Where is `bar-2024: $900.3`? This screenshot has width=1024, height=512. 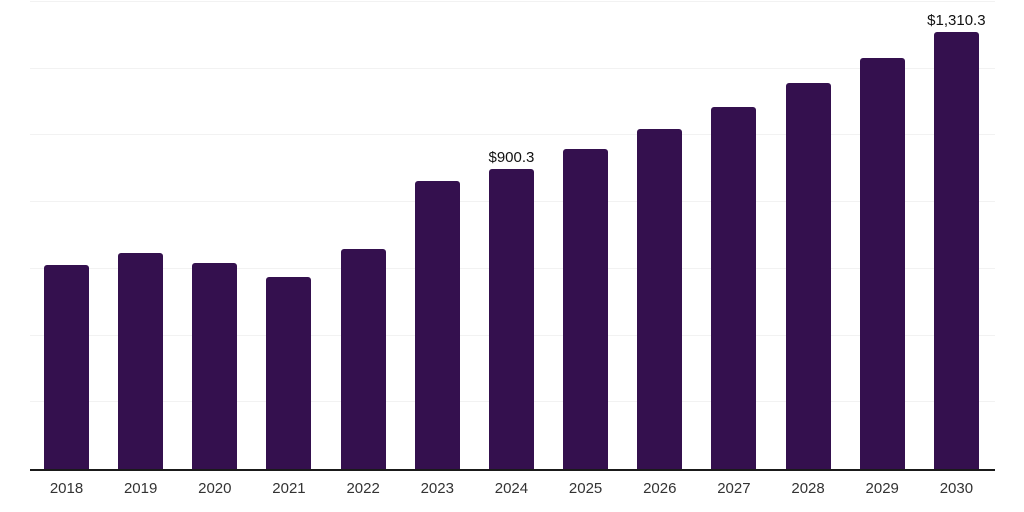 bar-2024: $900.3 is located at coordinates (511, 309).